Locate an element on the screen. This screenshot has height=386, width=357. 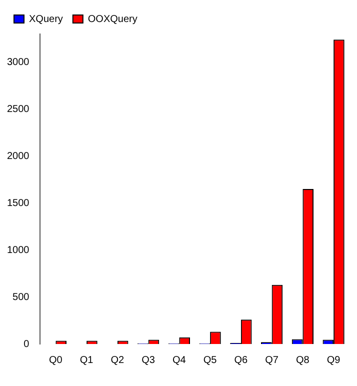
y-tick-label: 3000 is located at coordinates (18, 62).